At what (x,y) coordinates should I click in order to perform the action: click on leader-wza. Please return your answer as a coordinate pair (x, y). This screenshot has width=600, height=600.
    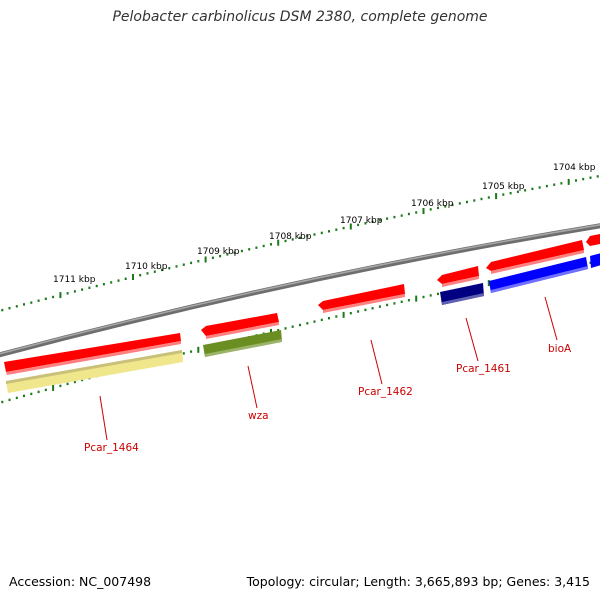
    Looking at the image, I should click on (252, 387).